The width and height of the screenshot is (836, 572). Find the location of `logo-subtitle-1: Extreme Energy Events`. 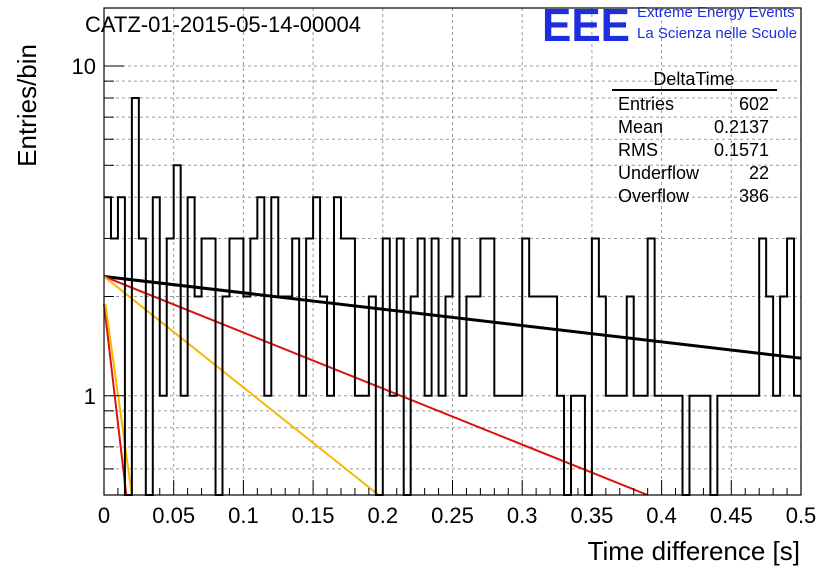

logo-subtitle-1: Extreme Energy Events is located at coordinates (716, 12).